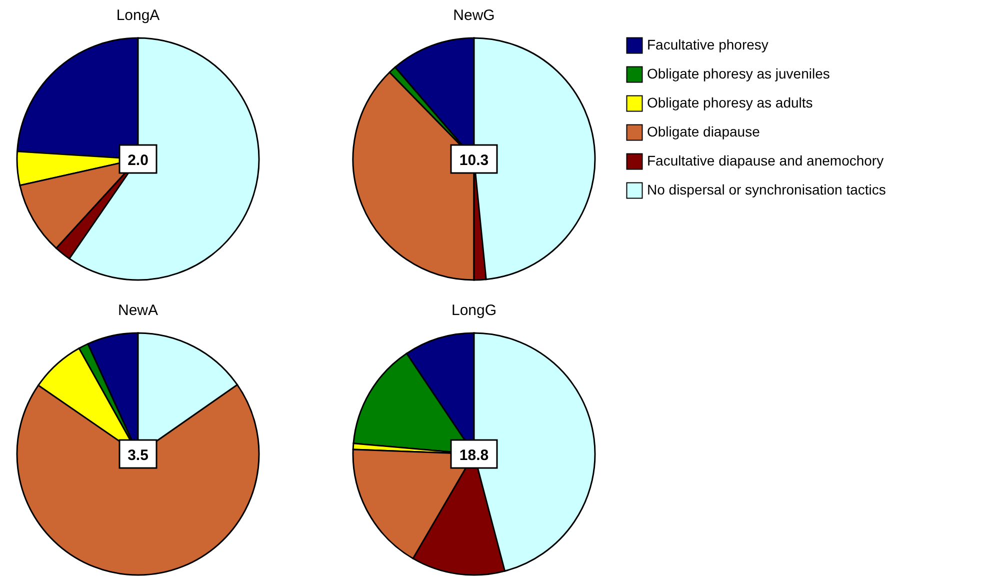 Image resolution: width=989 pixels, height=582 pixels. Describe the element at coordinates (474, 455) in the screenshot. I see `text: 18.8` at that location.